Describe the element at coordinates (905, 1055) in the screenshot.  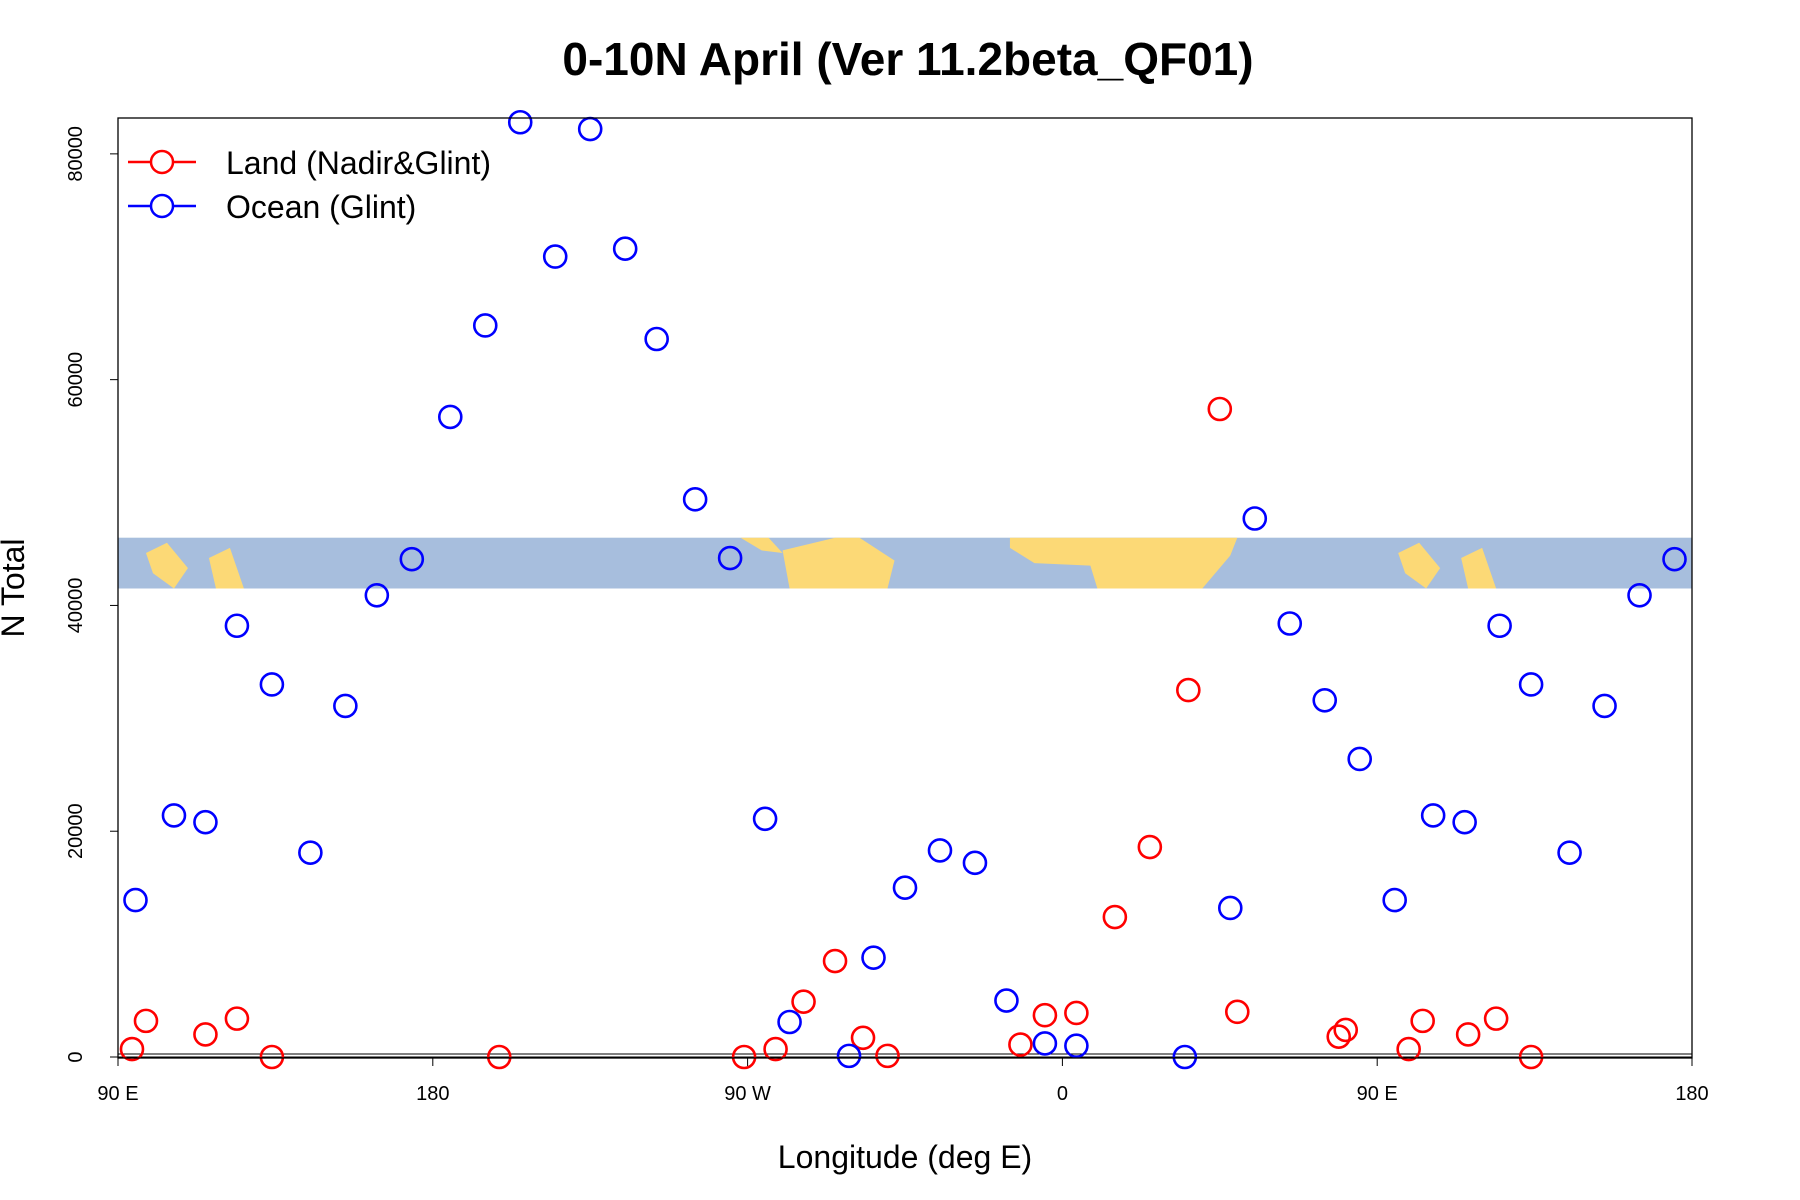
I see `zero-lines` at that location.